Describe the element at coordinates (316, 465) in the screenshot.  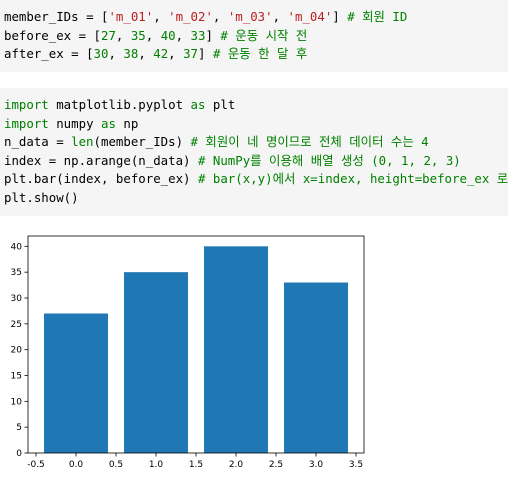
I see `x-tick-label: 3.0` at that location.